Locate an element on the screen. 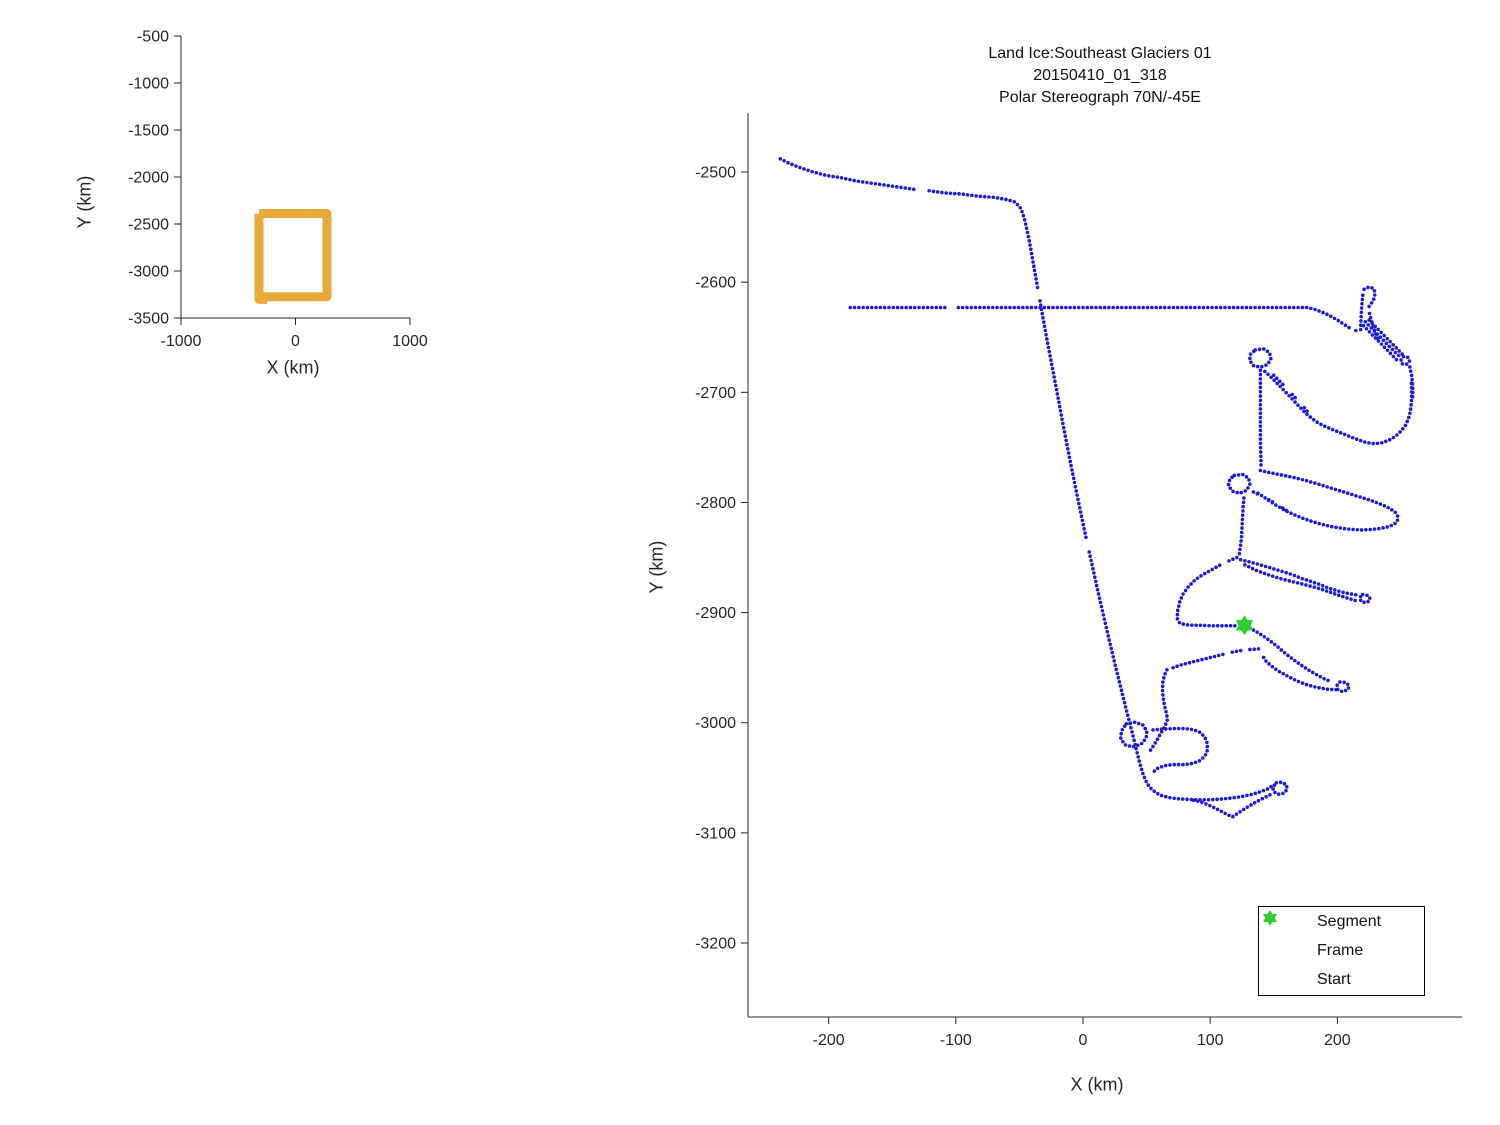 The width and height of the screenshot is (1500, 1125). x-tick-label: -100 is located at coordinates (956, 1040).